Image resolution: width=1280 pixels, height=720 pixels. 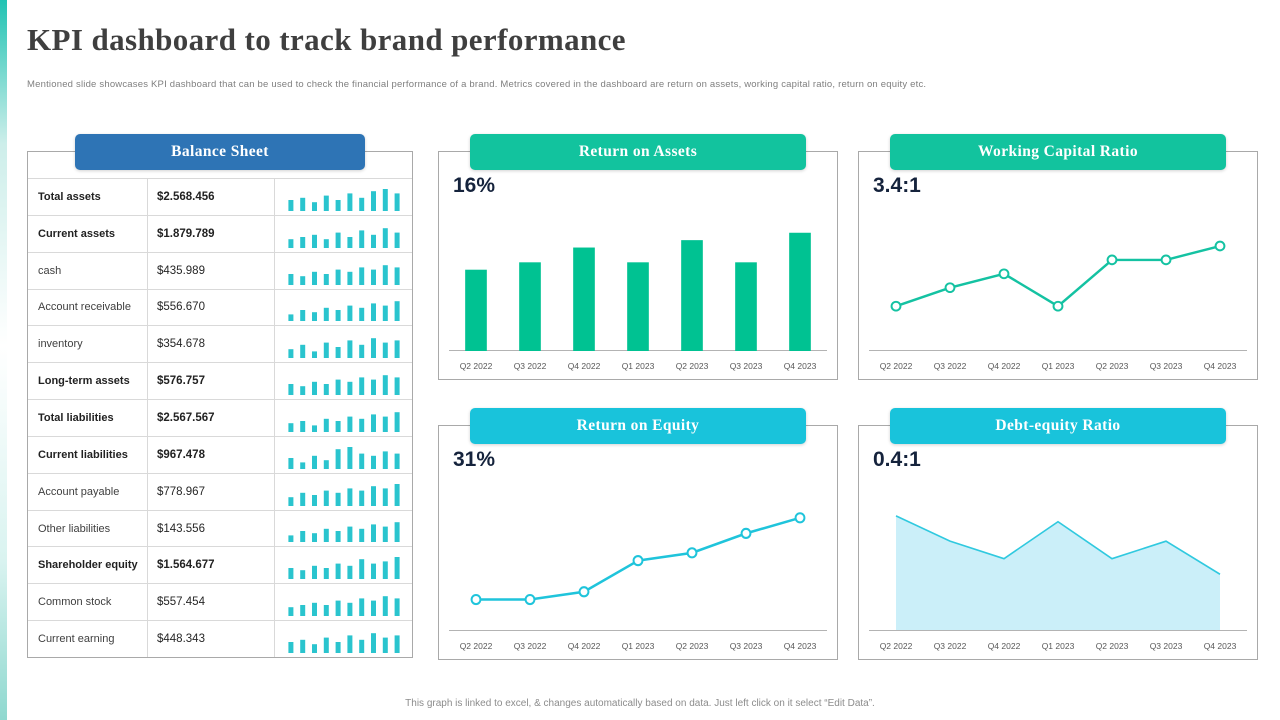 What do you see at coordinates (88, 491) in the screenshot?
I see `row-label: Account payable` at bounding box center [88, 491].